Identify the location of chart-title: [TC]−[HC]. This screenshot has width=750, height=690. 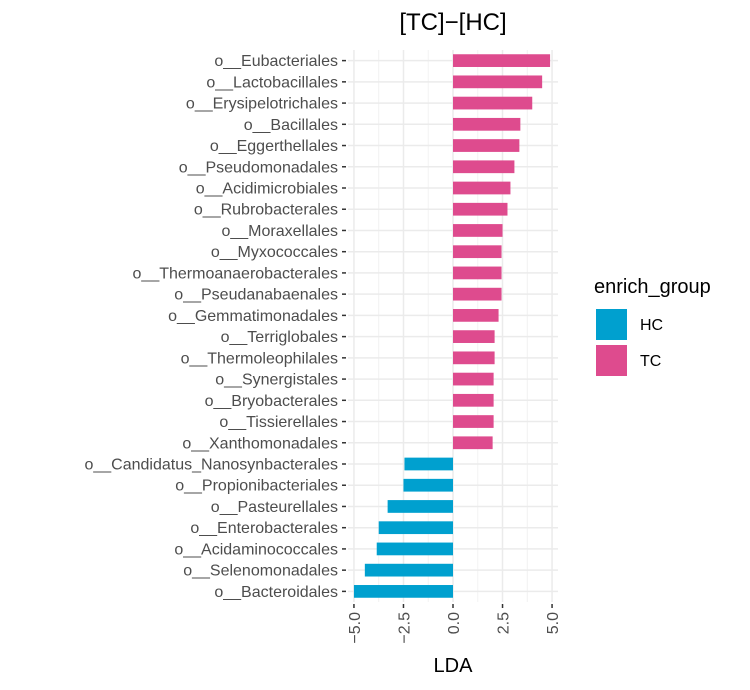
(452, 22).